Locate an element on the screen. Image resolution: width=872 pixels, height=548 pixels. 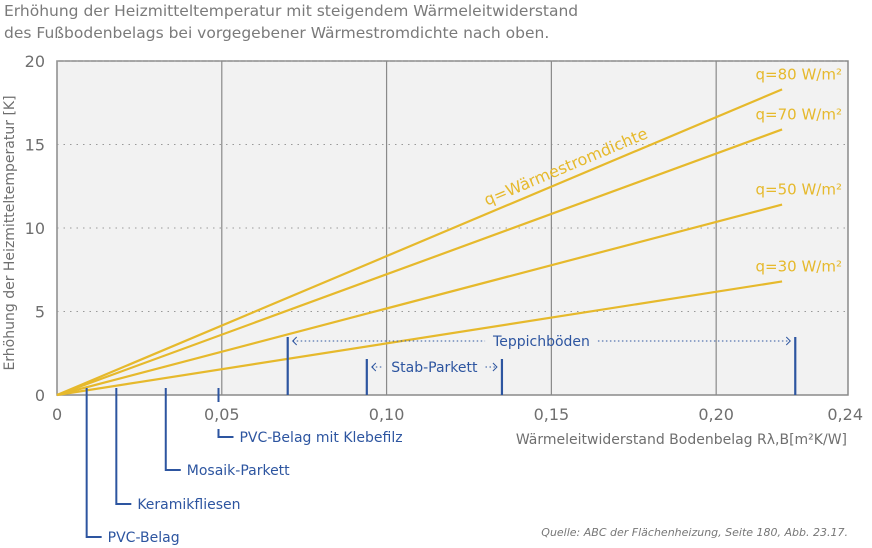
range-label: Teppichböden is located at coordinates (541, 342).